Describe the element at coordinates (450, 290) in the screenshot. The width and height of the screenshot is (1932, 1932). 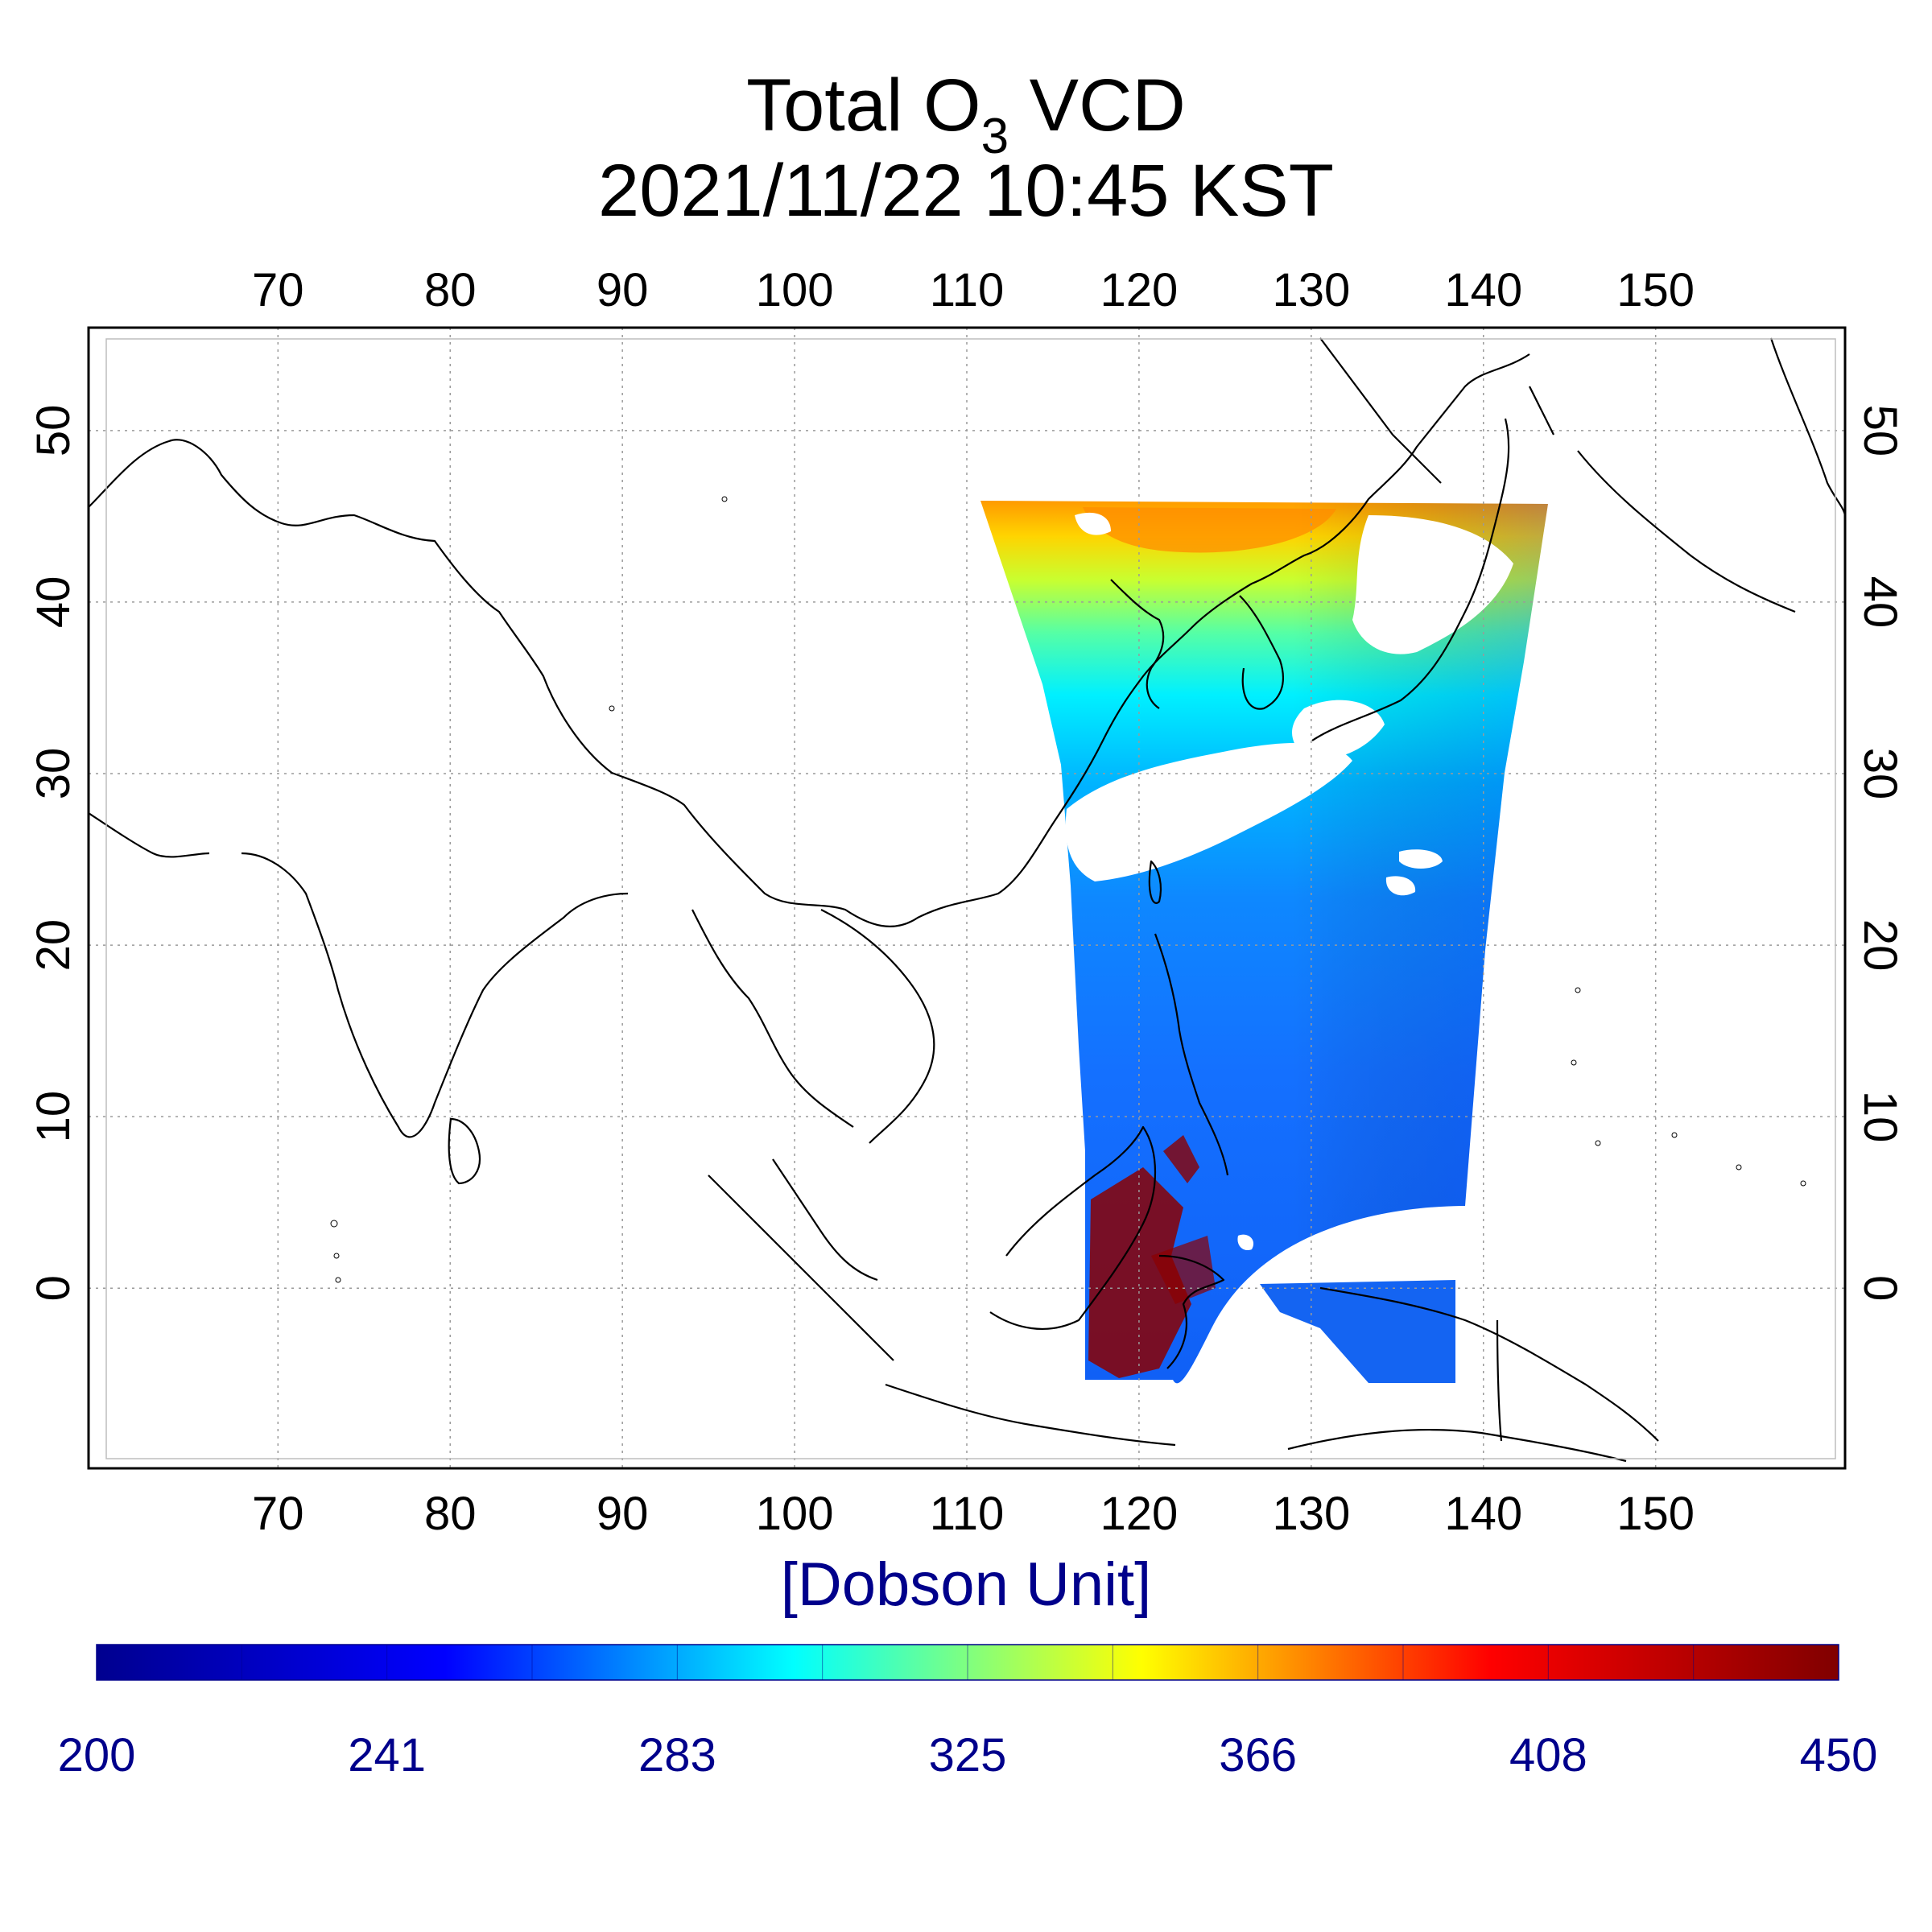
I see `lon-tick-label-top: 80` at that location.